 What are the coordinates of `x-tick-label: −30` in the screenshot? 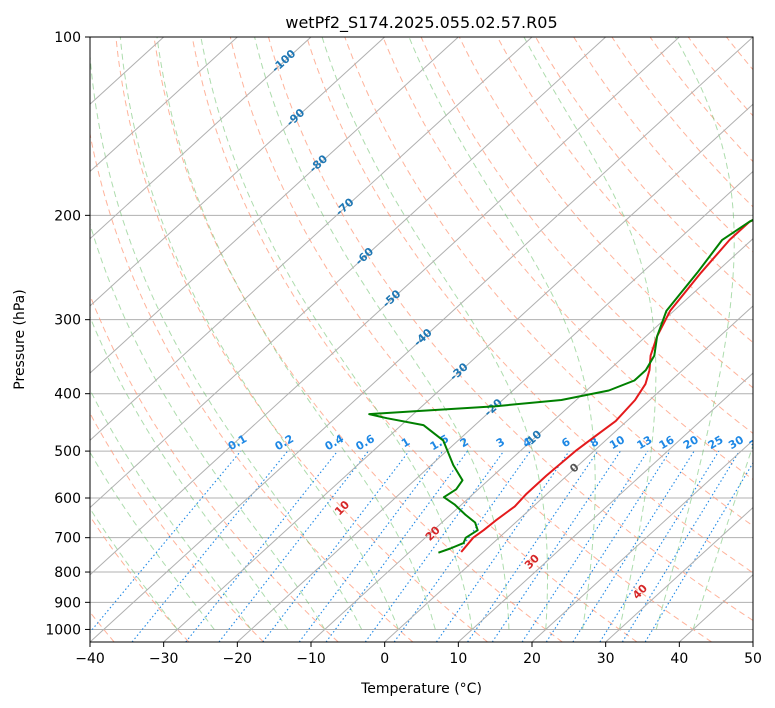 It's located at (164, 659).